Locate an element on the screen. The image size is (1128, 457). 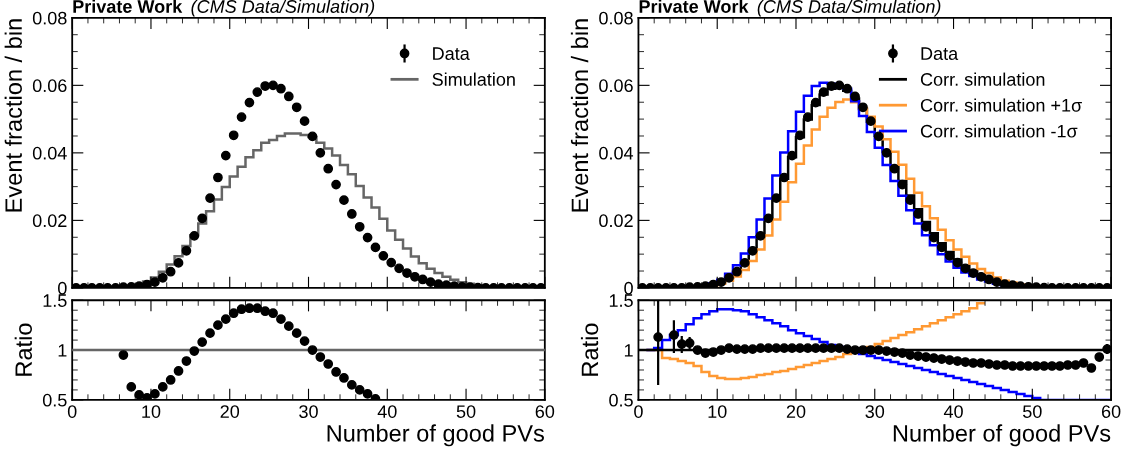
legend-label: Corr. simulation is located at coordinates (982, 79).